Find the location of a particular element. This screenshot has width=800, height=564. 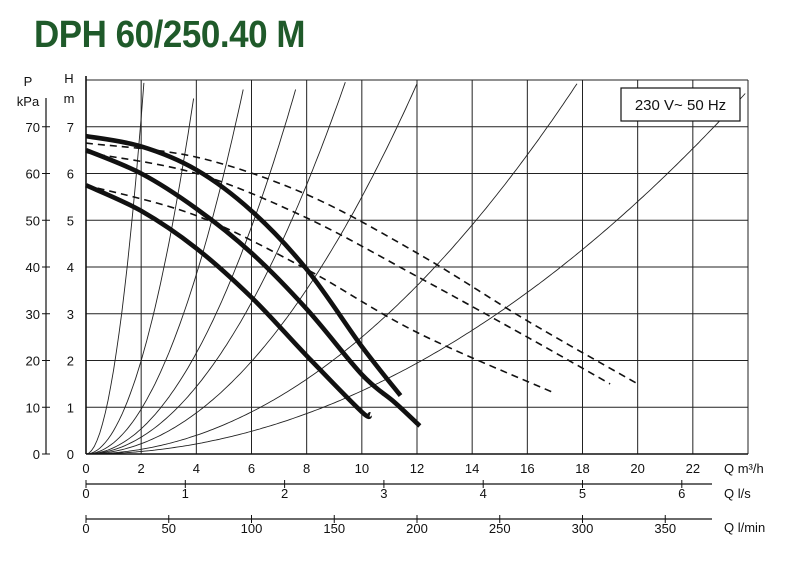

x-tick-label-m3h: 18 is located at coordinates (582, 468).